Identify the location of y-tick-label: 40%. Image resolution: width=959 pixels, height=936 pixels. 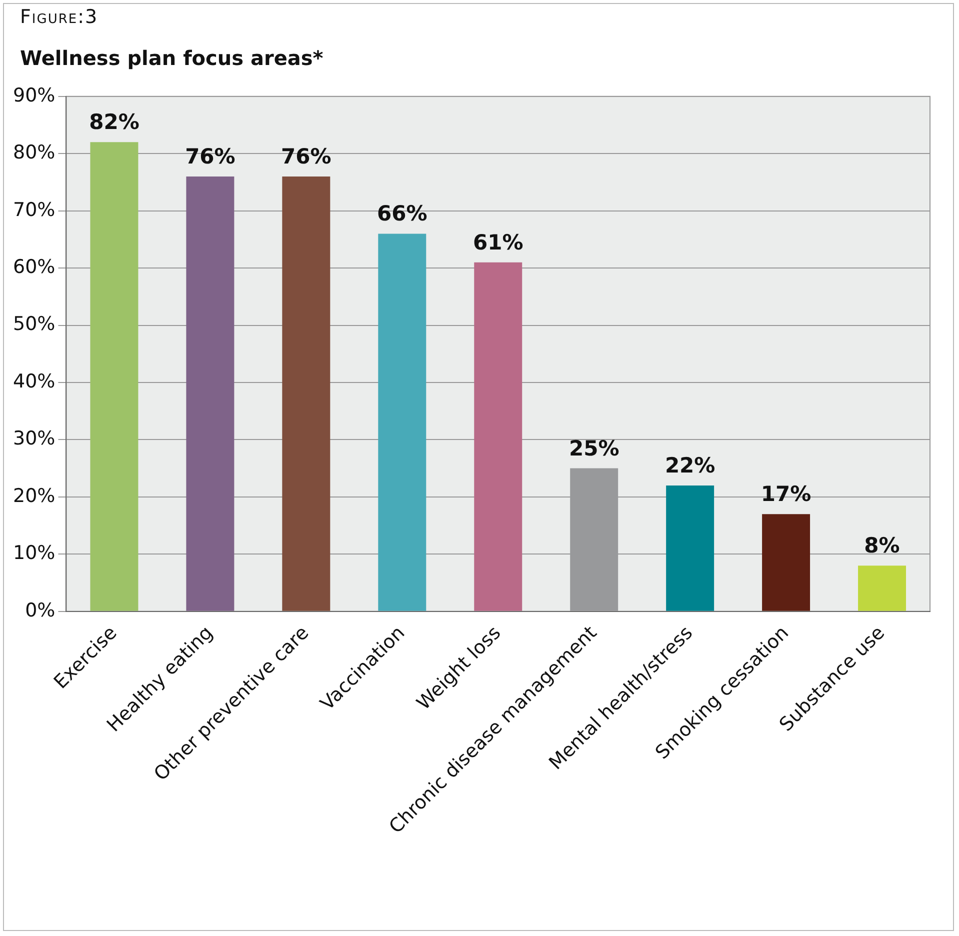
(34, 381).